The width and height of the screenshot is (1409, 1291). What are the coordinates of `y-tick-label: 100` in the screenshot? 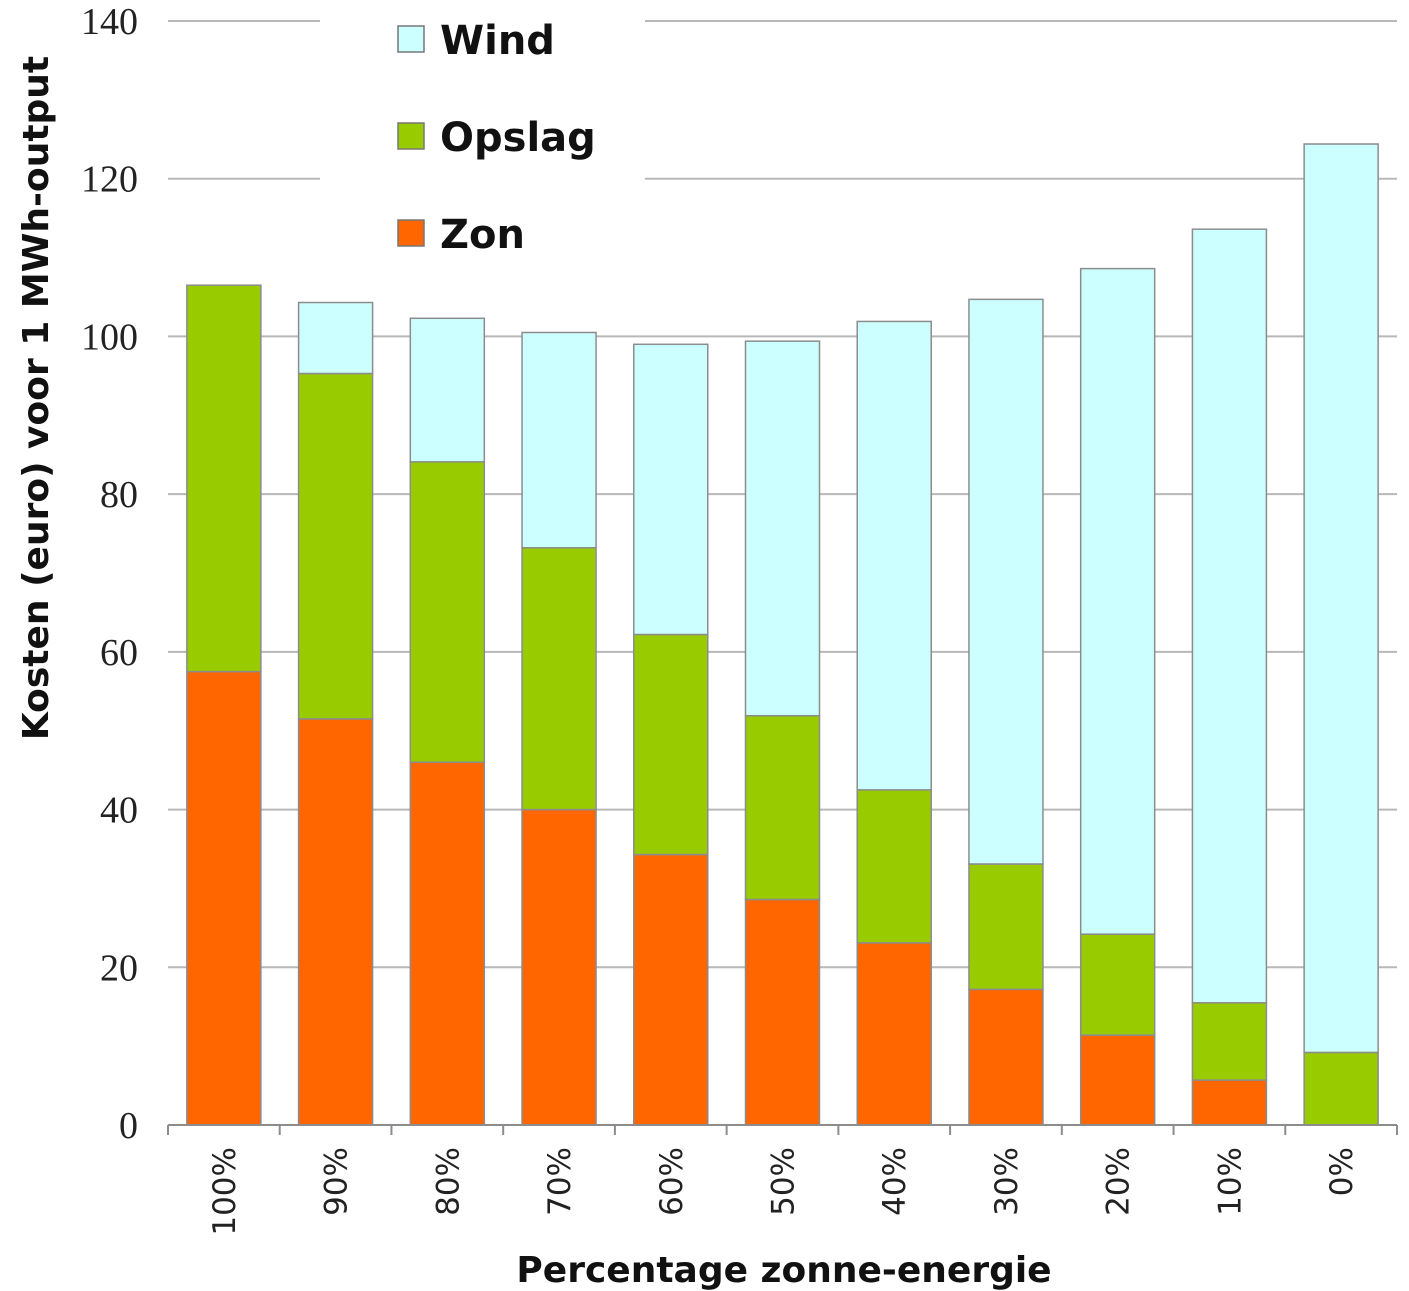 It's located at (109, 337).